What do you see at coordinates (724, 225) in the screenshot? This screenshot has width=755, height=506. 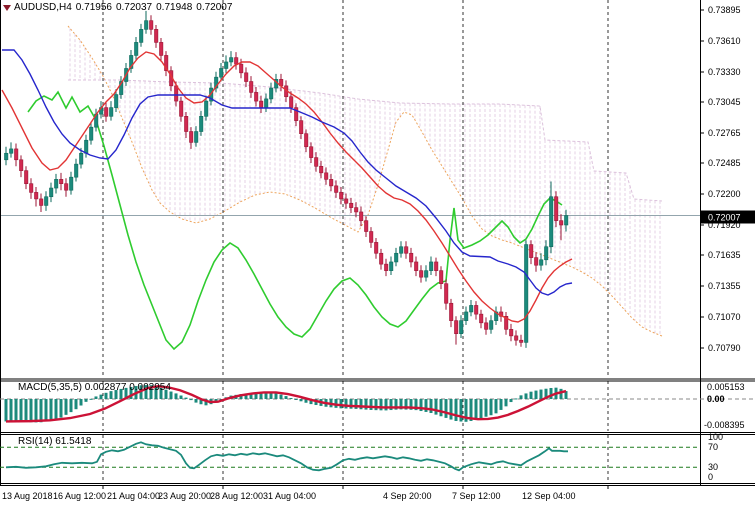 I see `price-axis-label: 0.71920` at bounding box center [724, 225].